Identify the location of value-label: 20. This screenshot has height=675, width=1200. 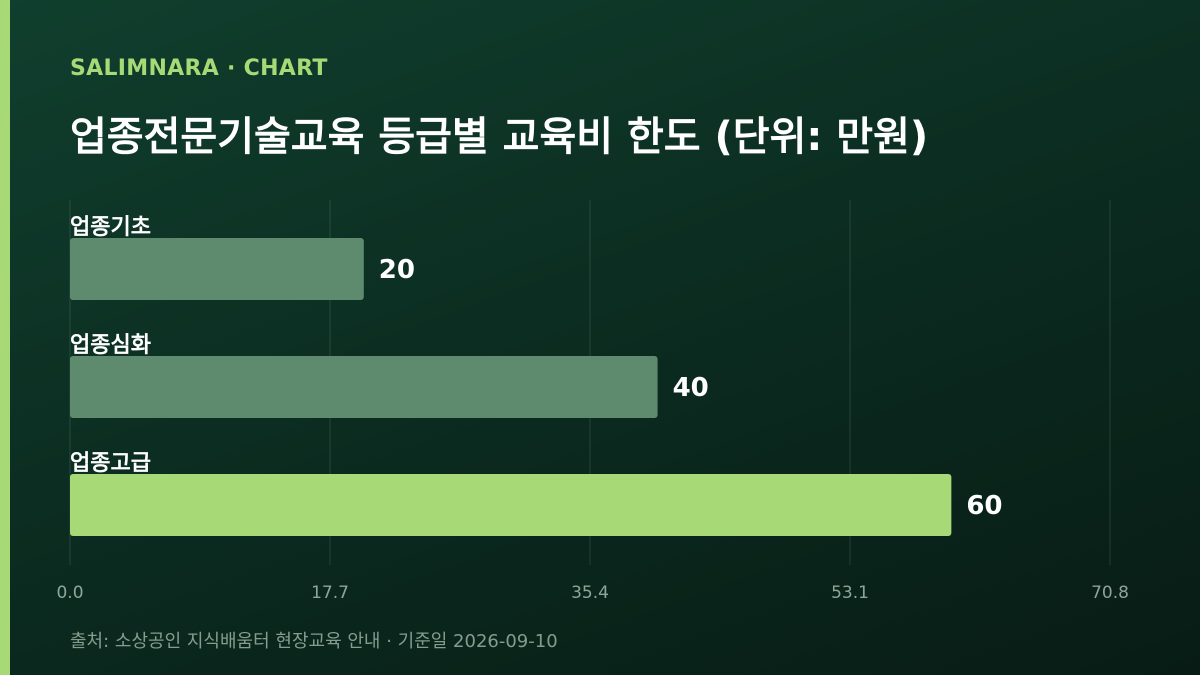
(397, 270).